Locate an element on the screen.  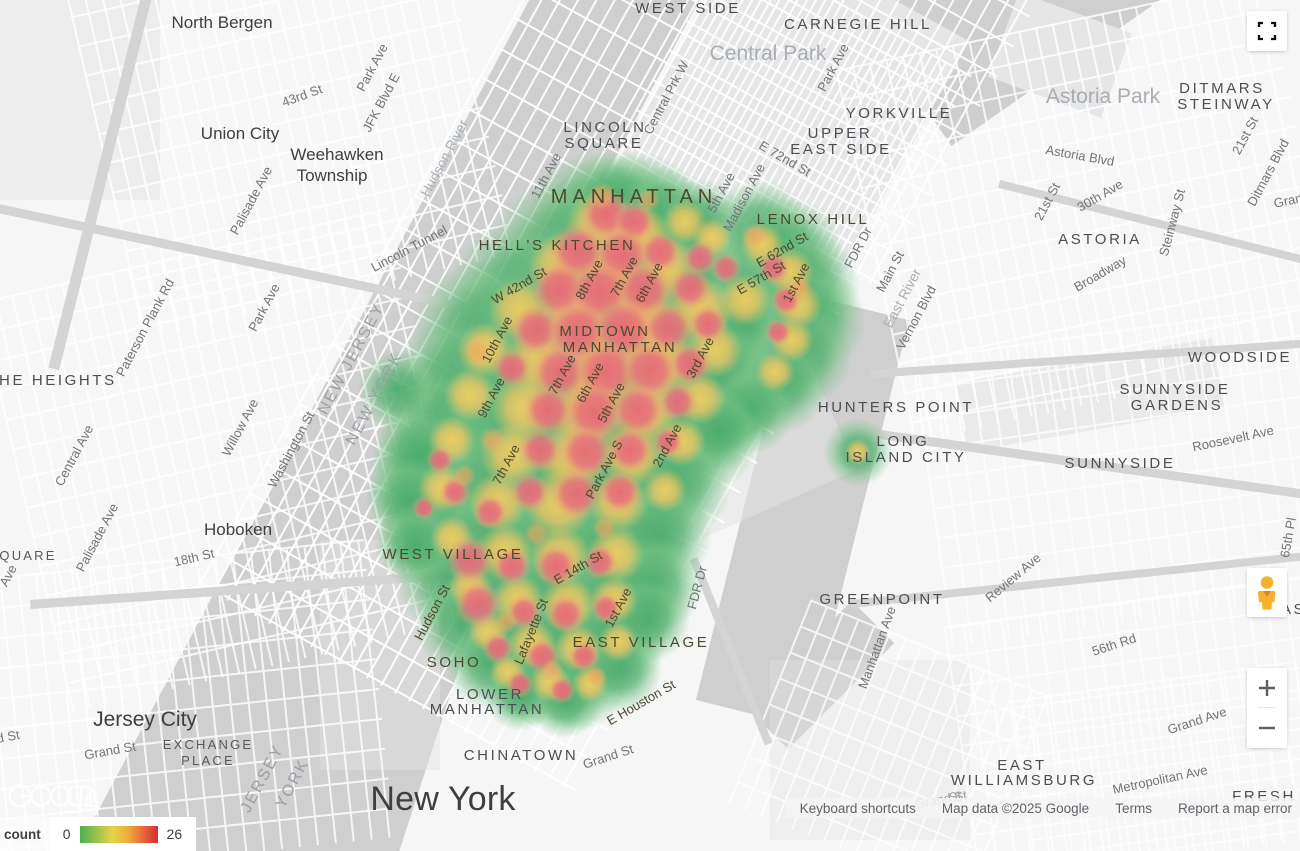
street-view-pegman-icon is located at coordinates (1266, 592).